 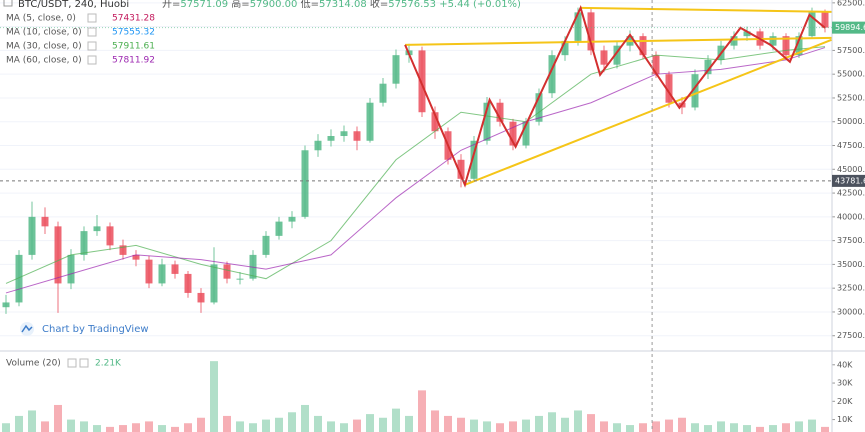 I want to click on ohlc-value: 57314.08, so click(x=343, y=5).